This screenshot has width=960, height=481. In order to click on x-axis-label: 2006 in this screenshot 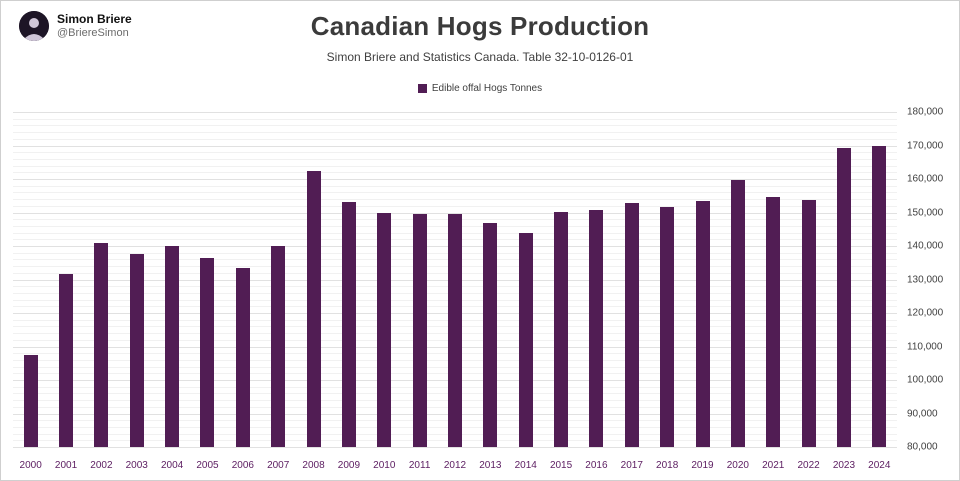, I will do `click(242, 465)`.